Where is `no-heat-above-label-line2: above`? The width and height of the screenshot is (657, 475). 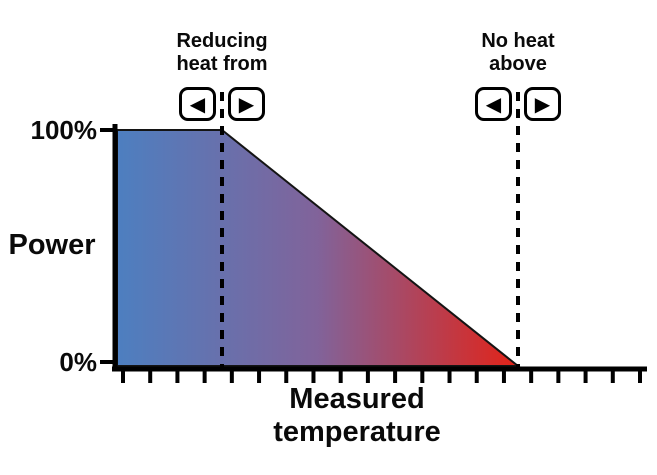 no-heat-above-label-line2: above is located at coordinates (518, 64).